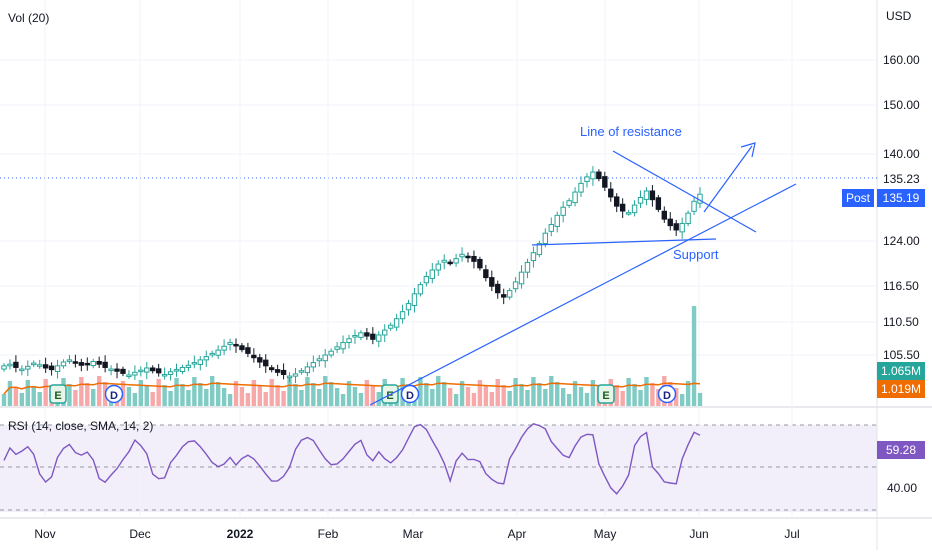  What do you see at coordinates (28, 18) in the screenshot?
I see `volume-pane-label: Vol (20)` at bounding box center [28, 18].